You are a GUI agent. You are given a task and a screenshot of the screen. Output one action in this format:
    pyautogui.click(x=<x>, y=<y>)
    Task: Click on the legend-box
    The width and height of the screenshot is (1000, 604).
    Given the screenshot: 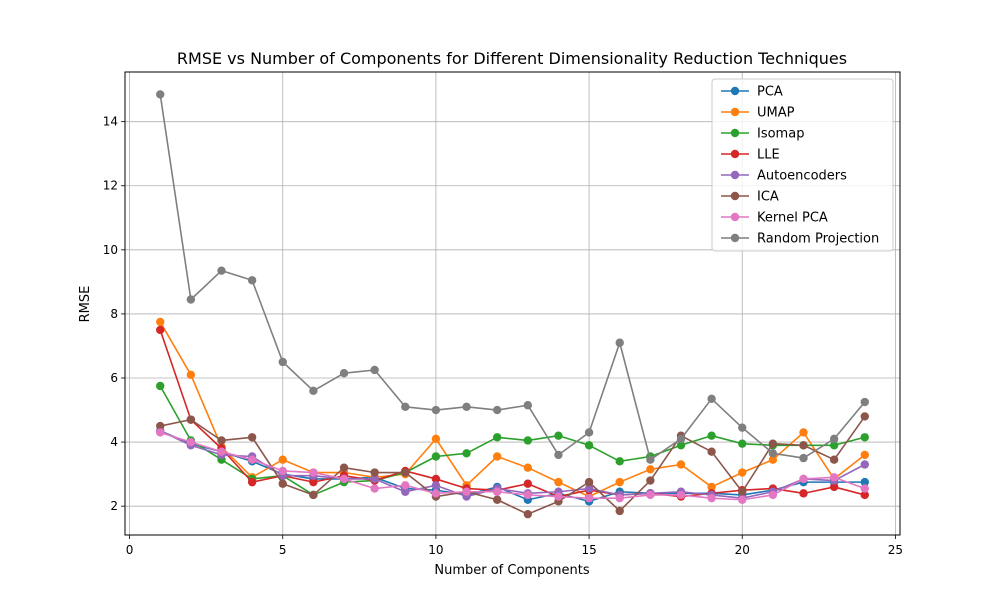 What is the action you would take?
    pyautogui.click(x=802, y=165)
    